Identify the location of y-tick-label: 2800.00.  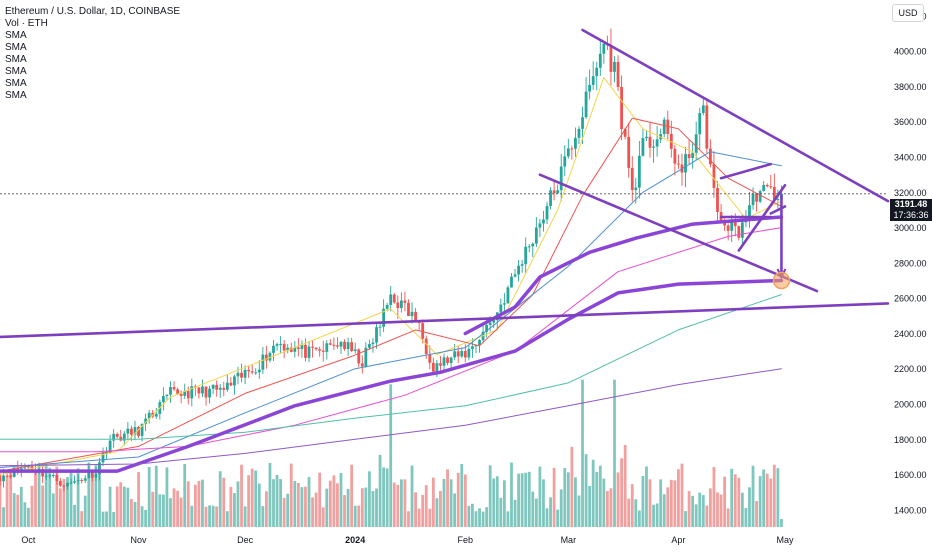
(910, 263).